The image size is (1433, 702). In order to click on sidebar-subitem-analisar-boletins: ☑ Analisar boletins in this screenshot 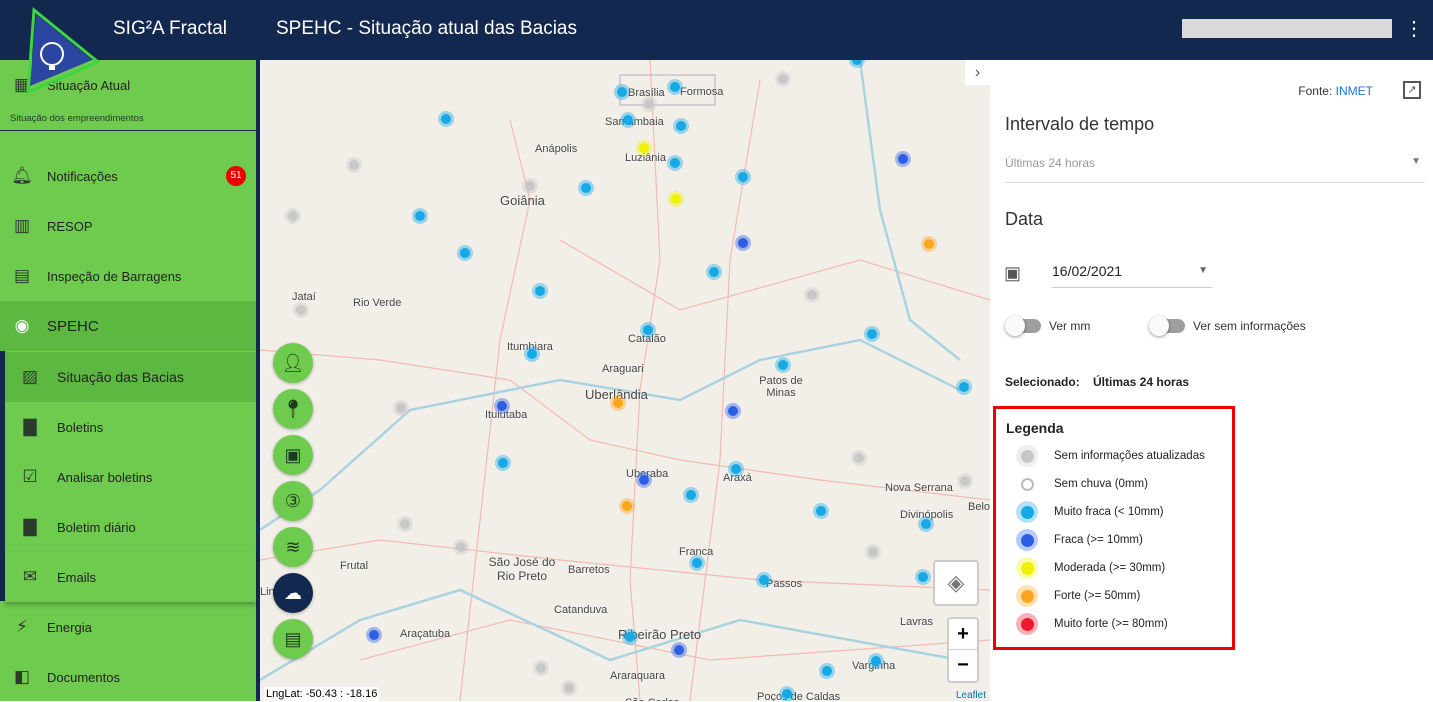, I will do `click(130, 477)`.